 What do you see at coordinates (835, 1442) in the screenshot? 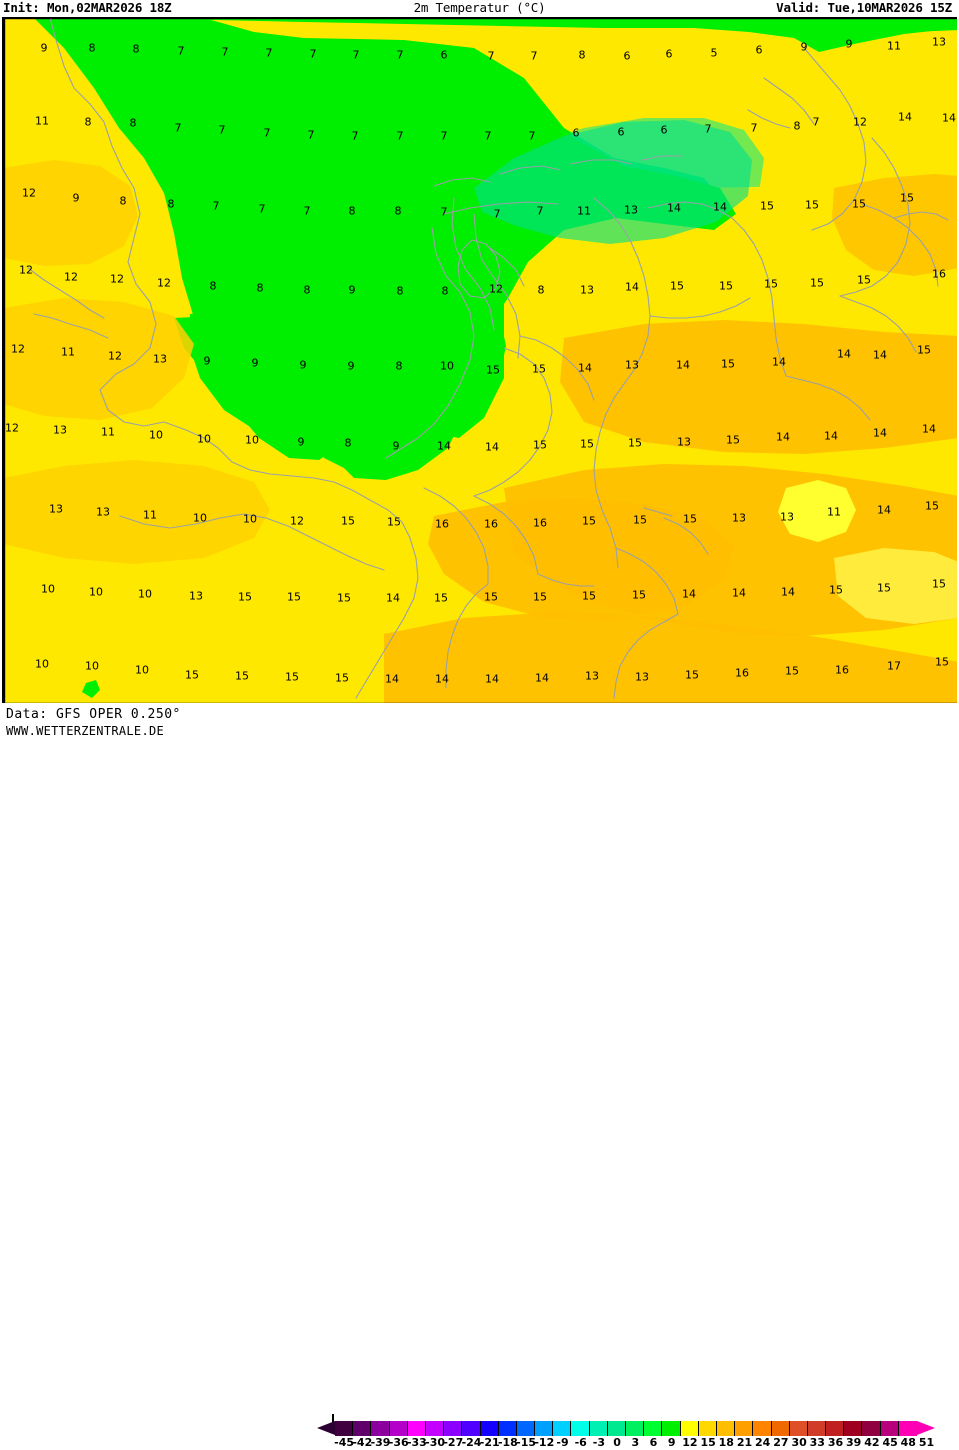
I see `colorbar-tick: 36` at bounding box center [835, 1442].